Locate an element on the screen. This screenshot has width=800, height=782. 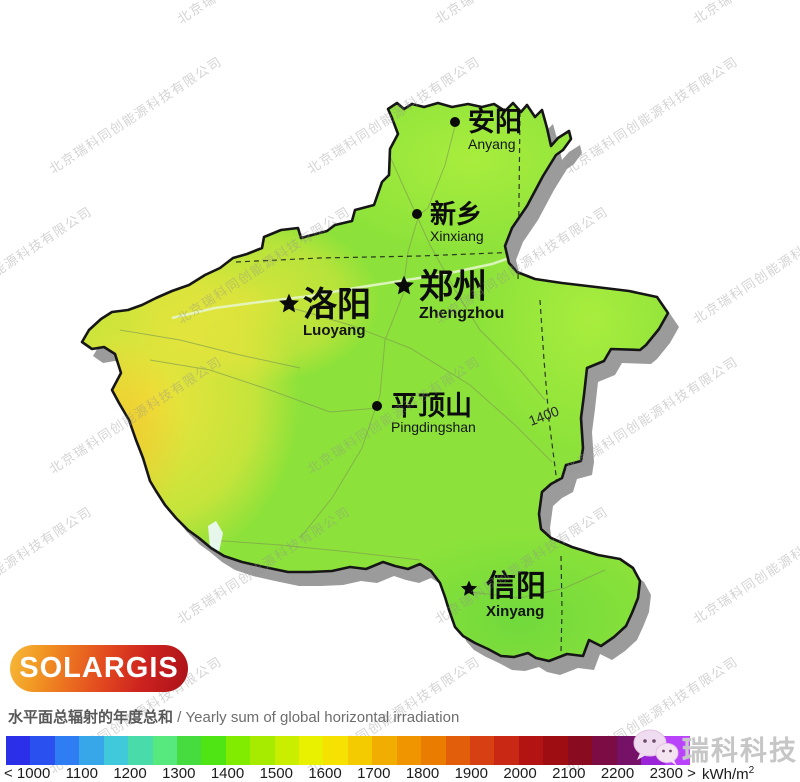
city-label-zh: 安阳 is located at coordinates (495, 122).